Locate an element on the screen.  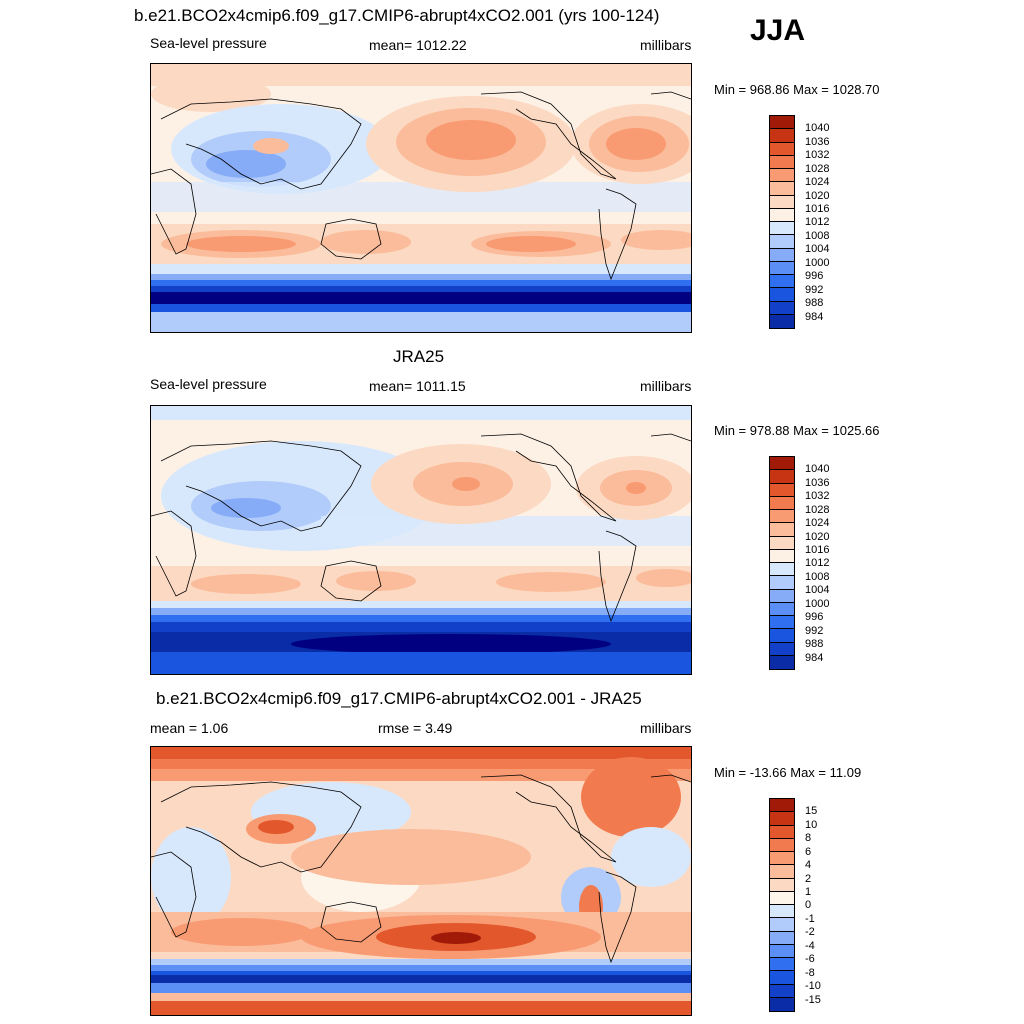
panel2-cbar-label: 1028 is located at coordinates (817, 510).